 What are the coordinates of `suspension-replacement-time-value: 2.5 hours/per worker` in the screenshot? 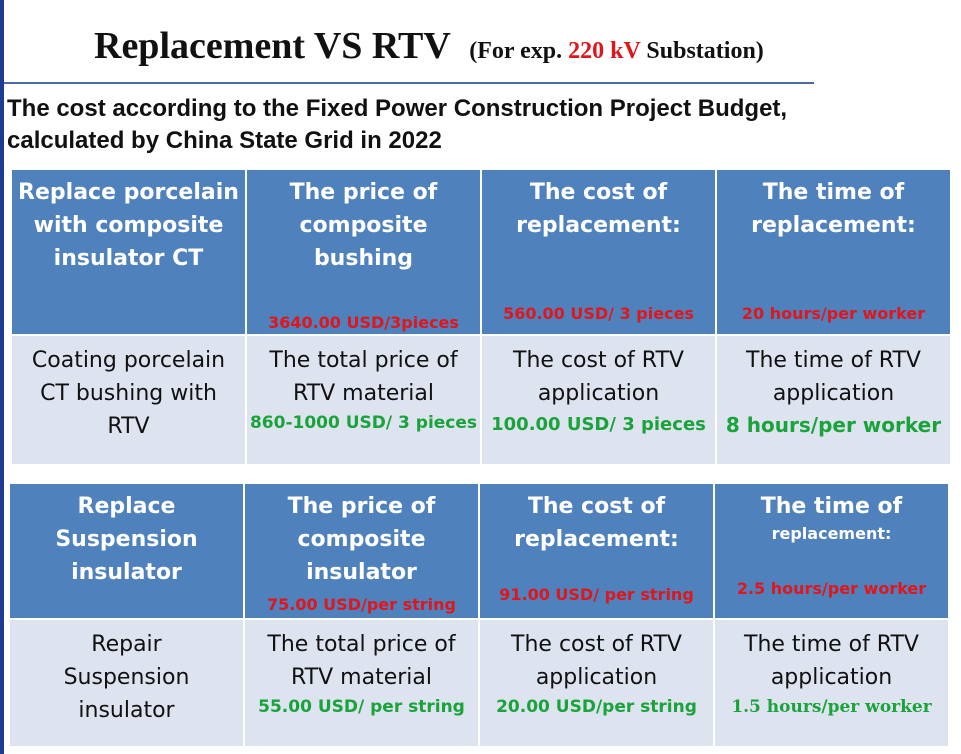 It's located at (831, 588).